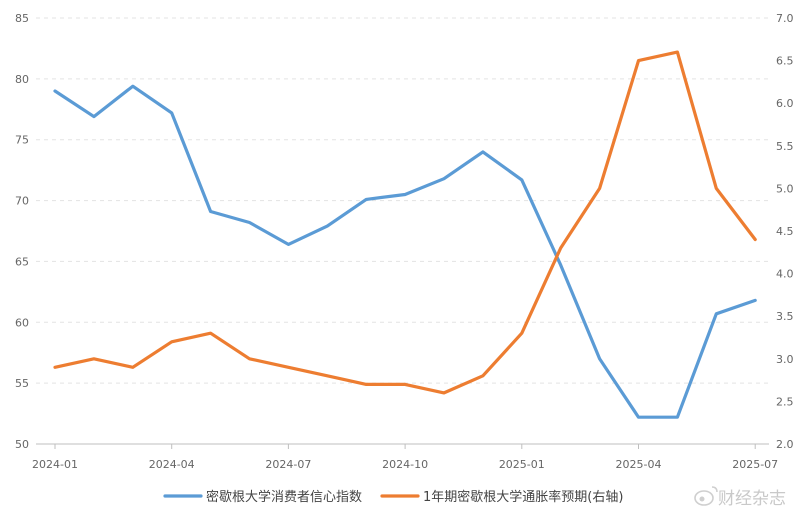 The height and width of the screenshot is (520, 809). What do you see at coordinates (284, 497) in the screenshot?
I see `legend-label: 密歇根大学消费者信心指数` at bounding box center [284, 497].